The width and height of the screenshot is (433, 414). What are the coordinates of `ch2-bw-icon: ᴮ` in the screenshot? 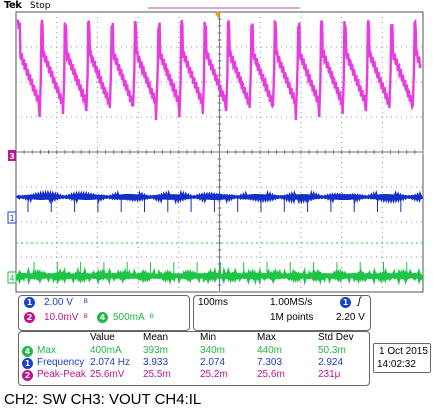 It's located at (86, 317).